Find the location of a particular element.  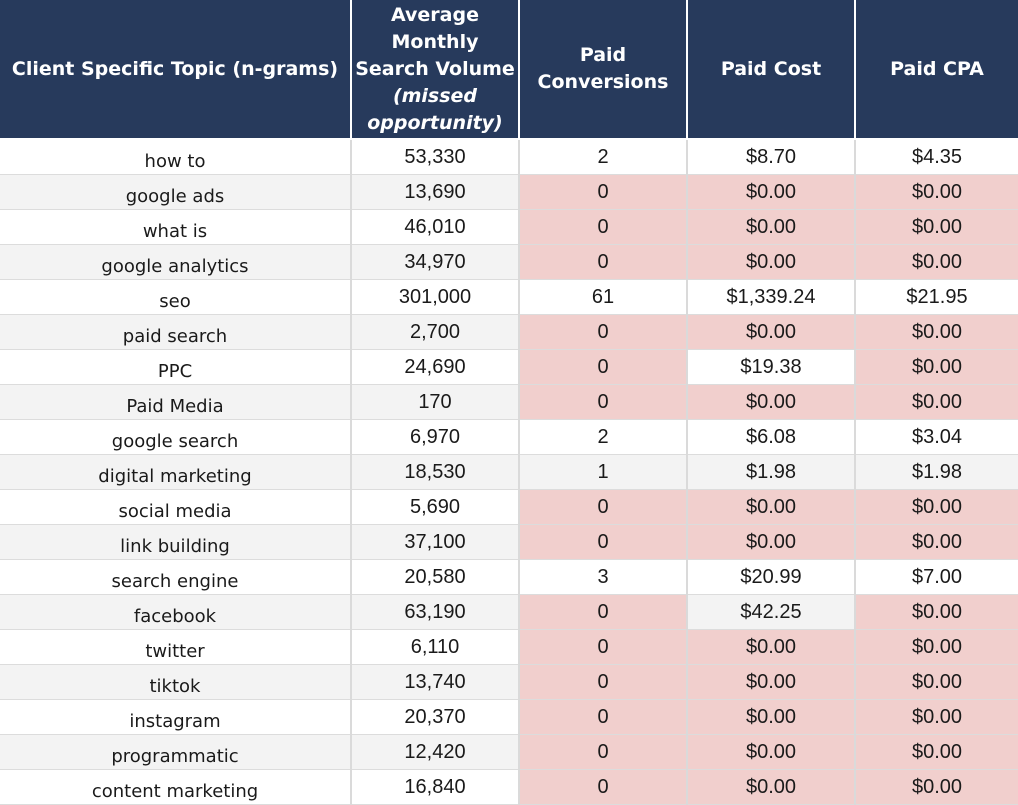

cell-search-volume: 63,190 is located at coordinates (435, 612).